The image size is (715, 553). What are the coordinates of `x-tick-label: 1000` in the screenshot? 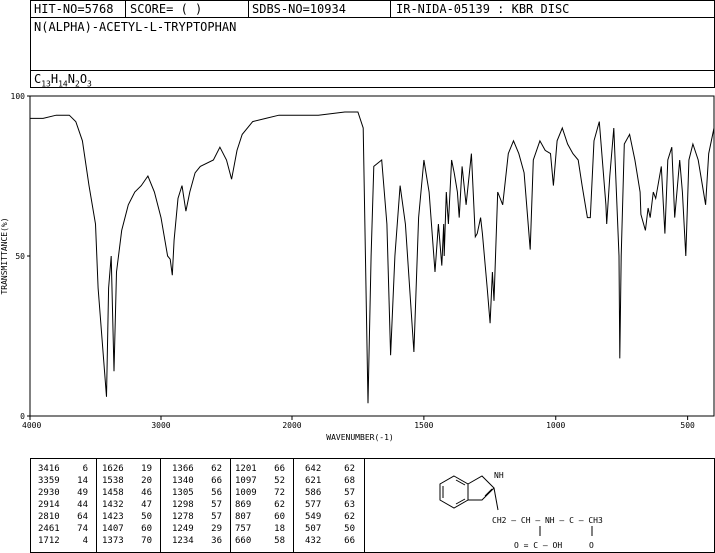 It's located at (555, 425).